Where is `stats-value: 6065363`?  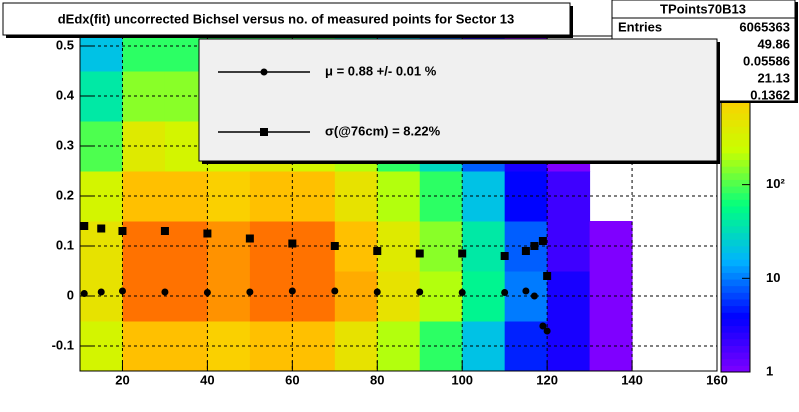 stats-value: 6065363 is located at coordinates (764, 26).